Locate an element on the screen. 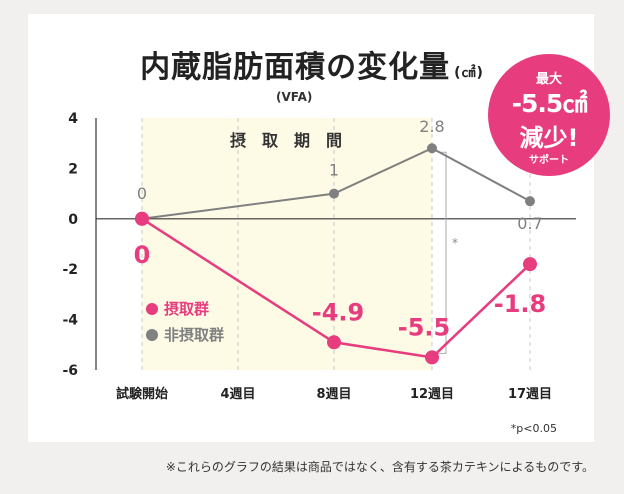 The height and width of the screenshot is (494, 624). badge-line-2: -5.5㎠ is located at coordinates (549, 103).